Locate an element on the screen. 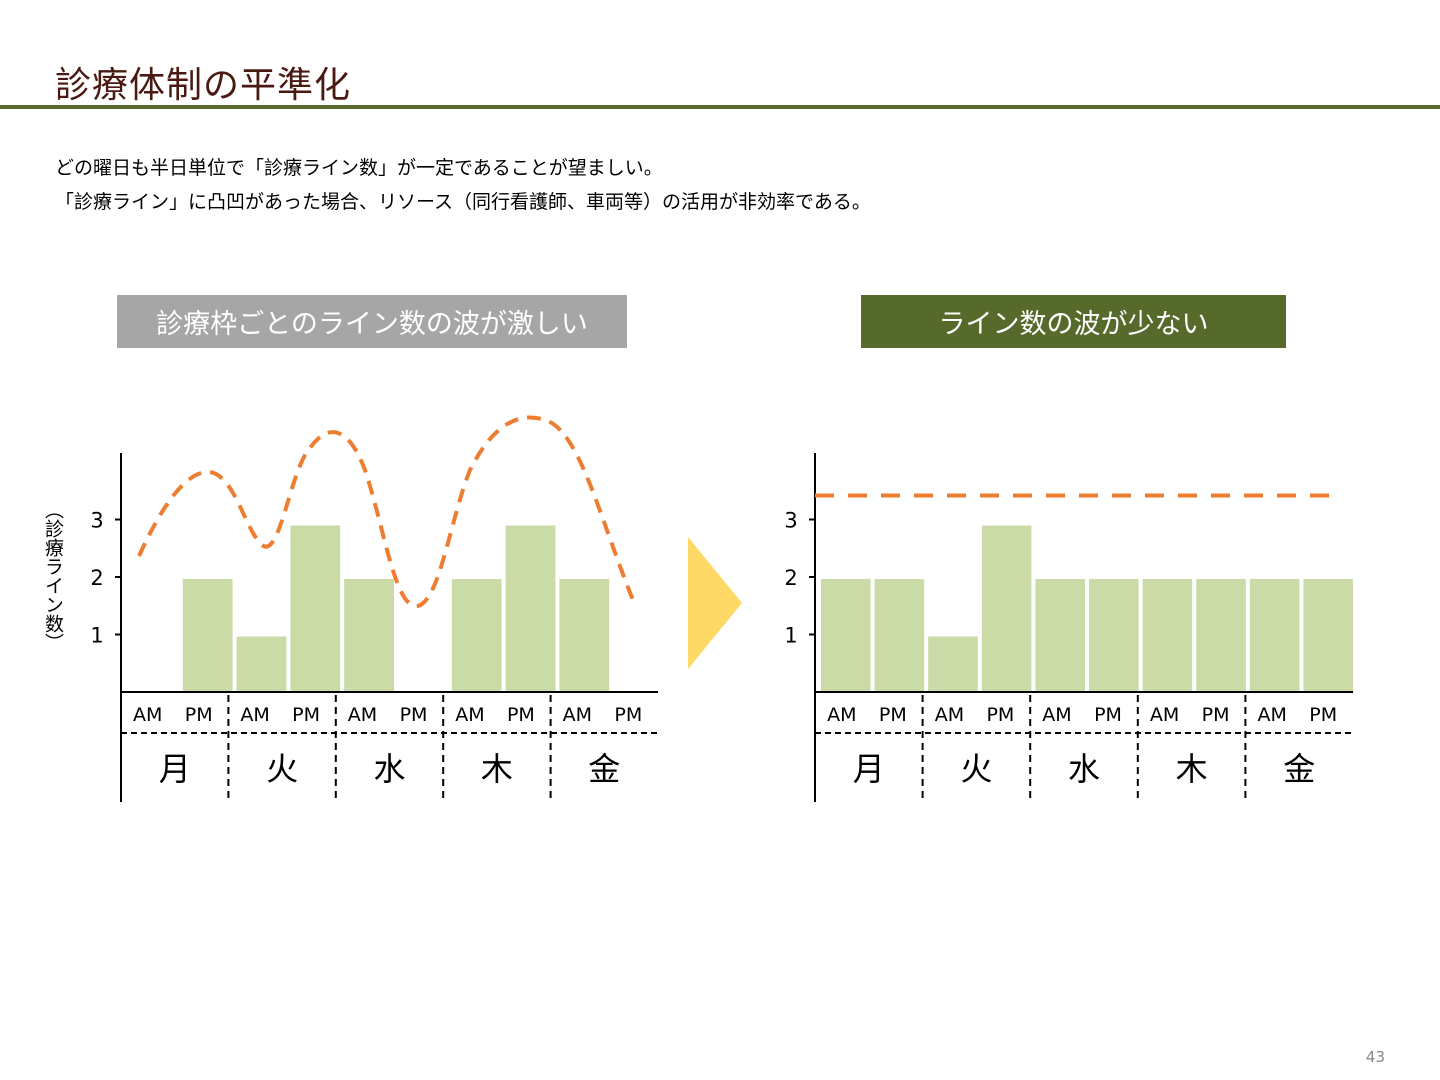  title-rule is located at coordinates (720, 107).